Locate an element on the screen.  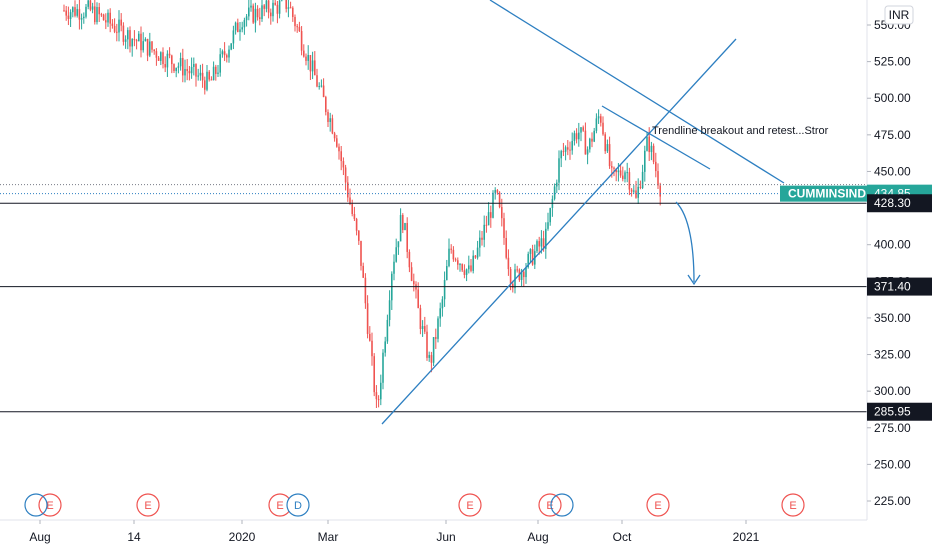
upper-channel-line is located at coordinates (656, 137).